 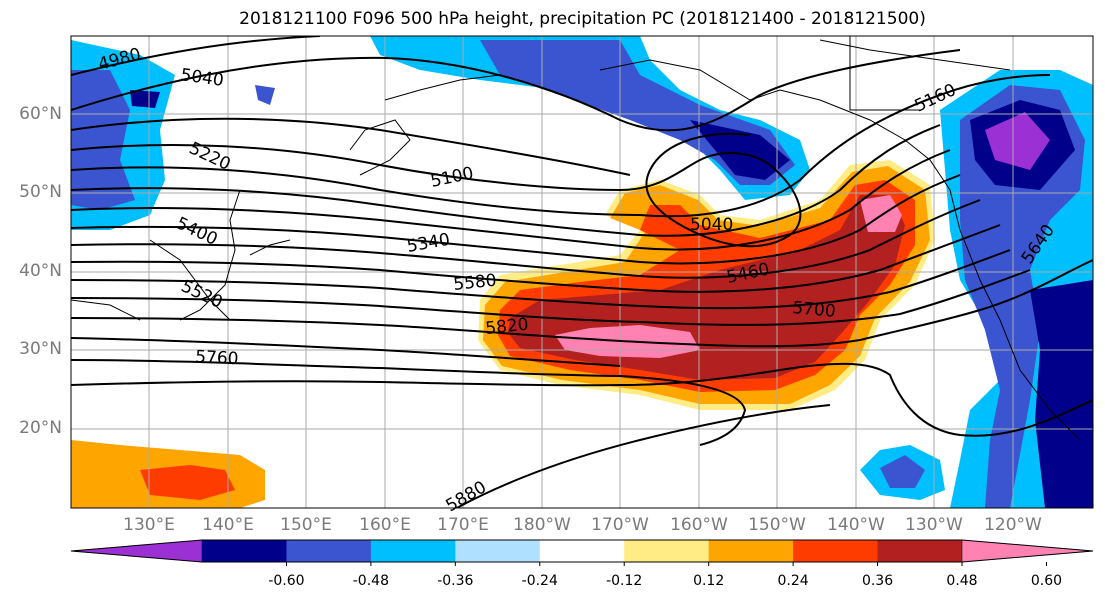 What do you see at coordinates (370, 581) in the screenshot?
I see `colorbar-tick-label: -0.48` at bounding box center [370, 581].